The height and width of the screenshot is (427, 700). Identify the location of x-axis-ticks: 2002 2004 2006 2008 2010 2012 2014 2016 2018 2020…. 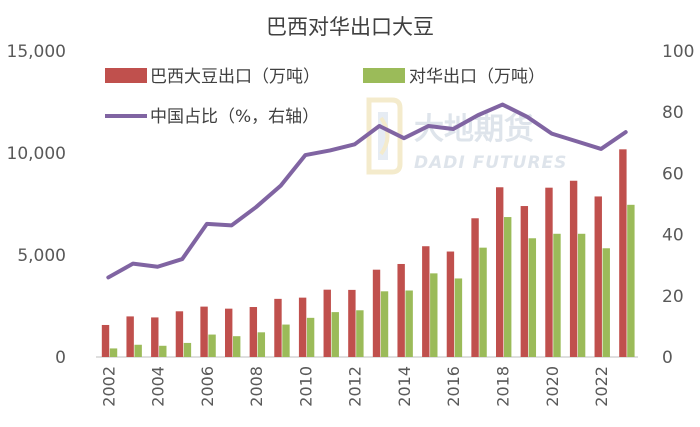
(355, 386).